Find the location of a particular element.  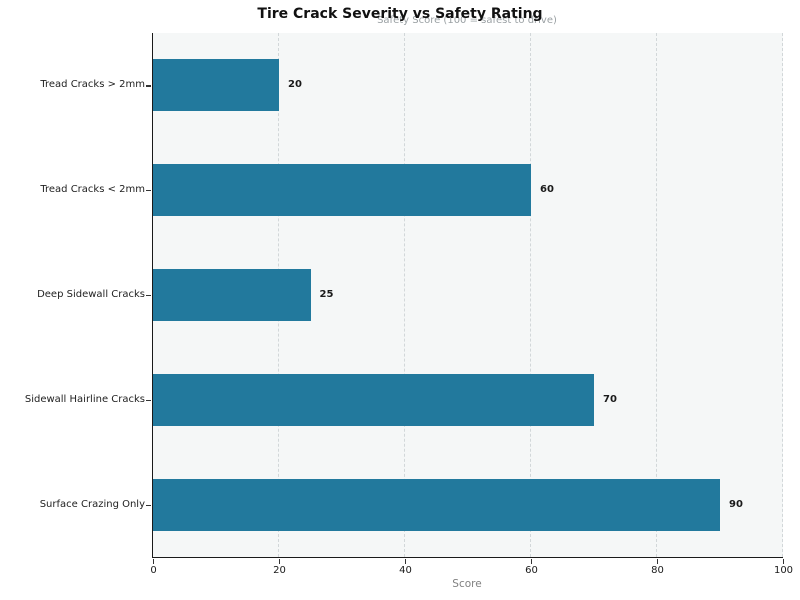

x-axis-title: Score is located at coordinates (467, 584).